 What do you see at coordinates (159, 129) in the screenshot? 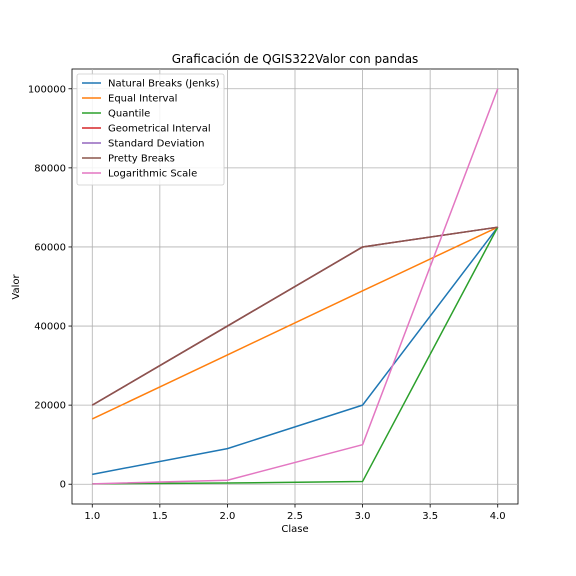
I see `legend-label: Geometrical Interval` at bounding box center [159, 129].